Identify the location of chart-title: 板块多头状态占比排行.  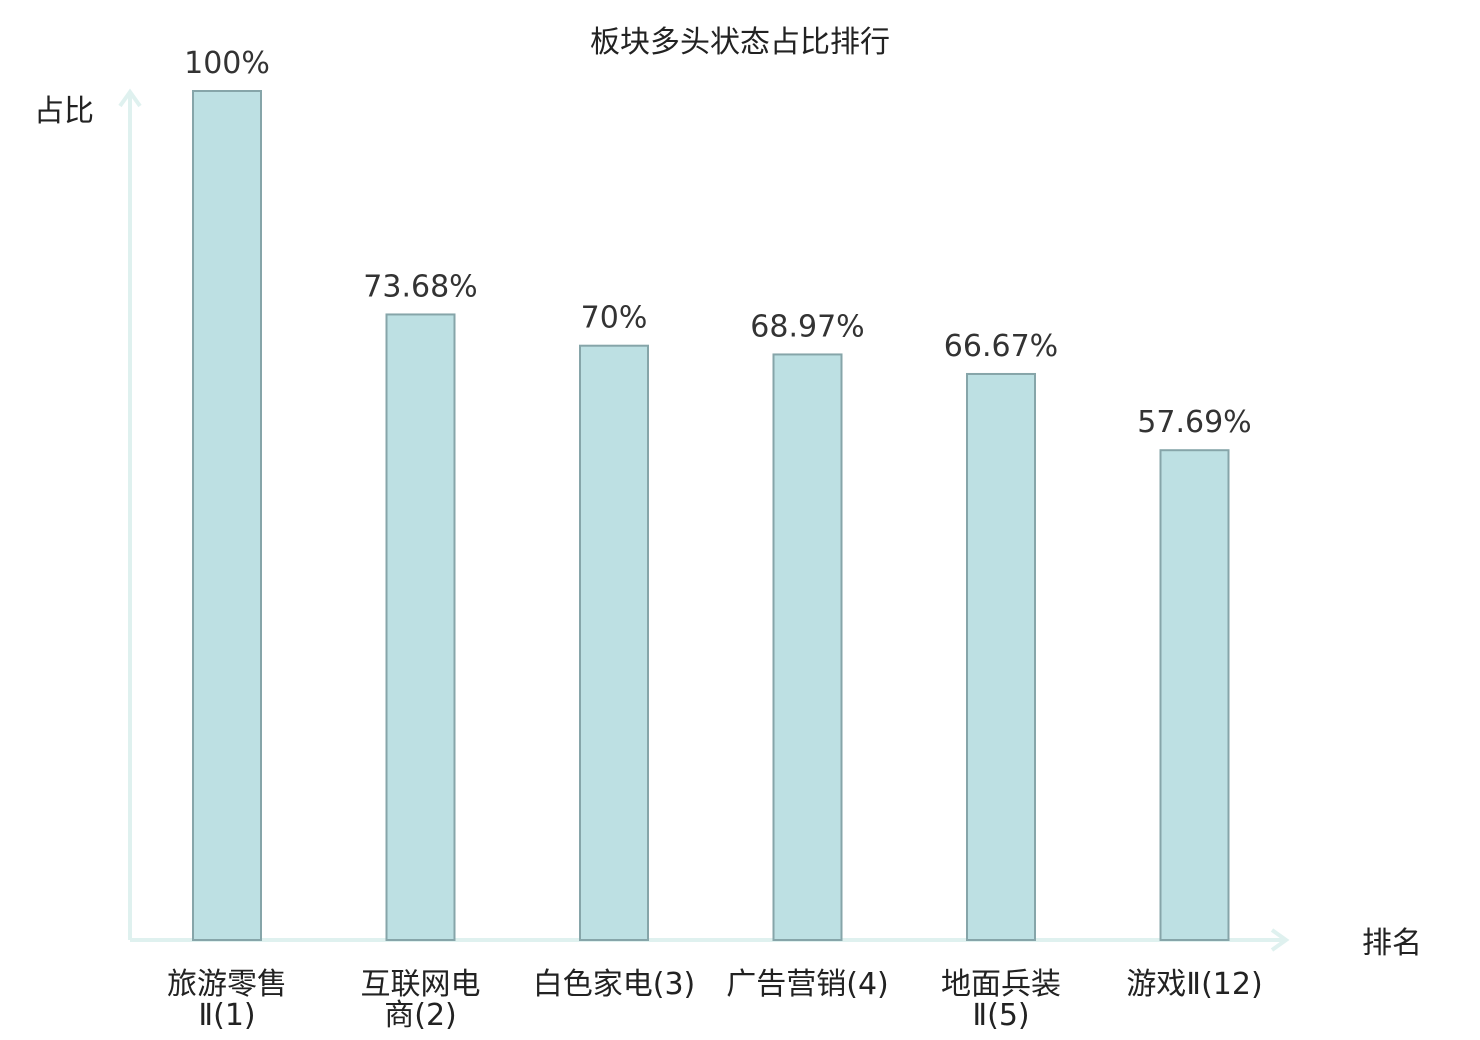
(740, 42).